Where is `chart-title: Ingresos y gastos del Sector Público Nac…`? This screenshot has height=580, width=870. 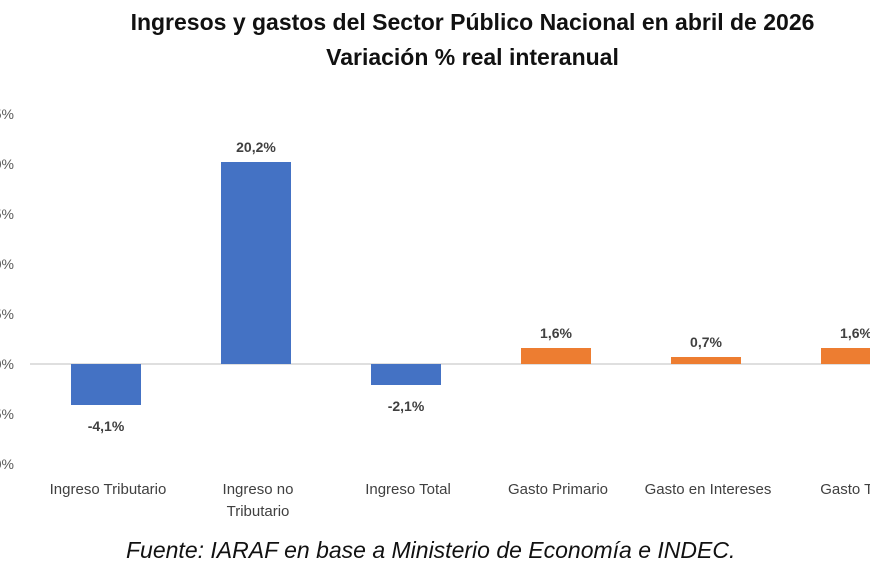 chart-title: Ingresos y gastos del Sector Público Nac… is located at coordinates (472, 22).